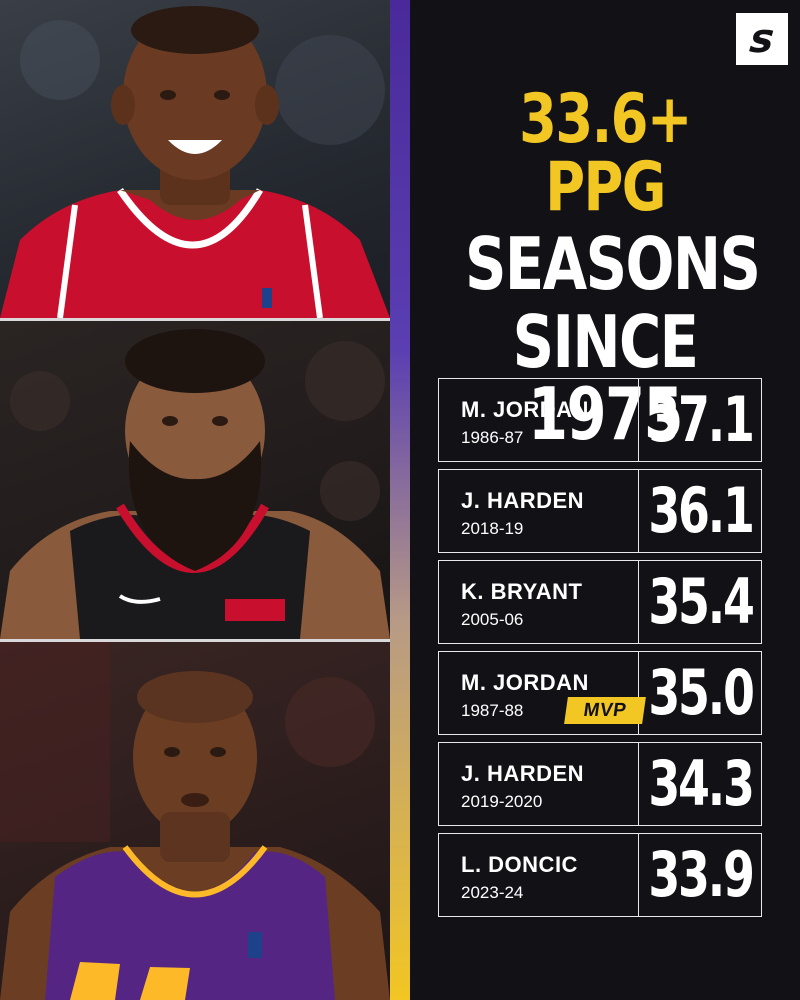 This screenshot has width=800, height=1000. I want to click on logo-letter: s, so click(762, 39).